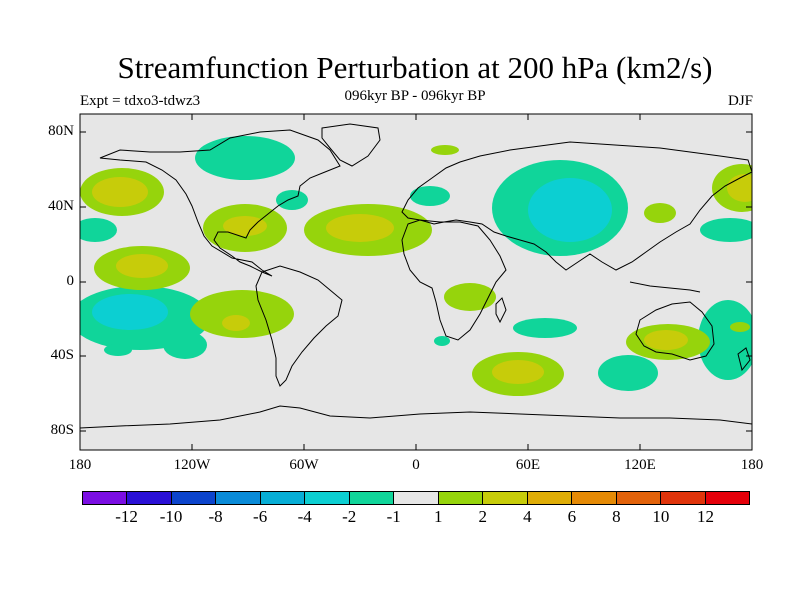 This screenshot has width=800, height=600. Describe the element at coordinates (292, 200) in the screenshot. I see `contour-neg-nw-atlantic` at that location.